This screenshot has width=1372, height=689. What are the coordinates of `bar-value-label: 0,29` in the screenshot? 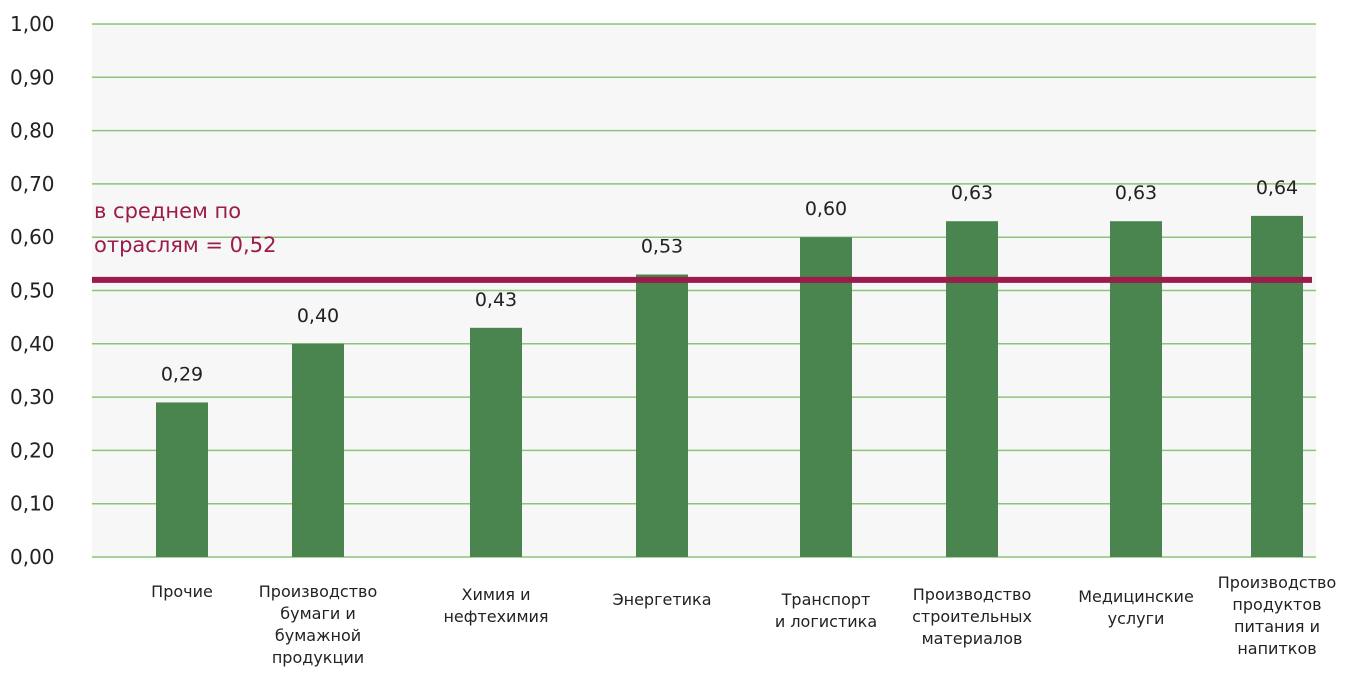 It's located at (182, 374).